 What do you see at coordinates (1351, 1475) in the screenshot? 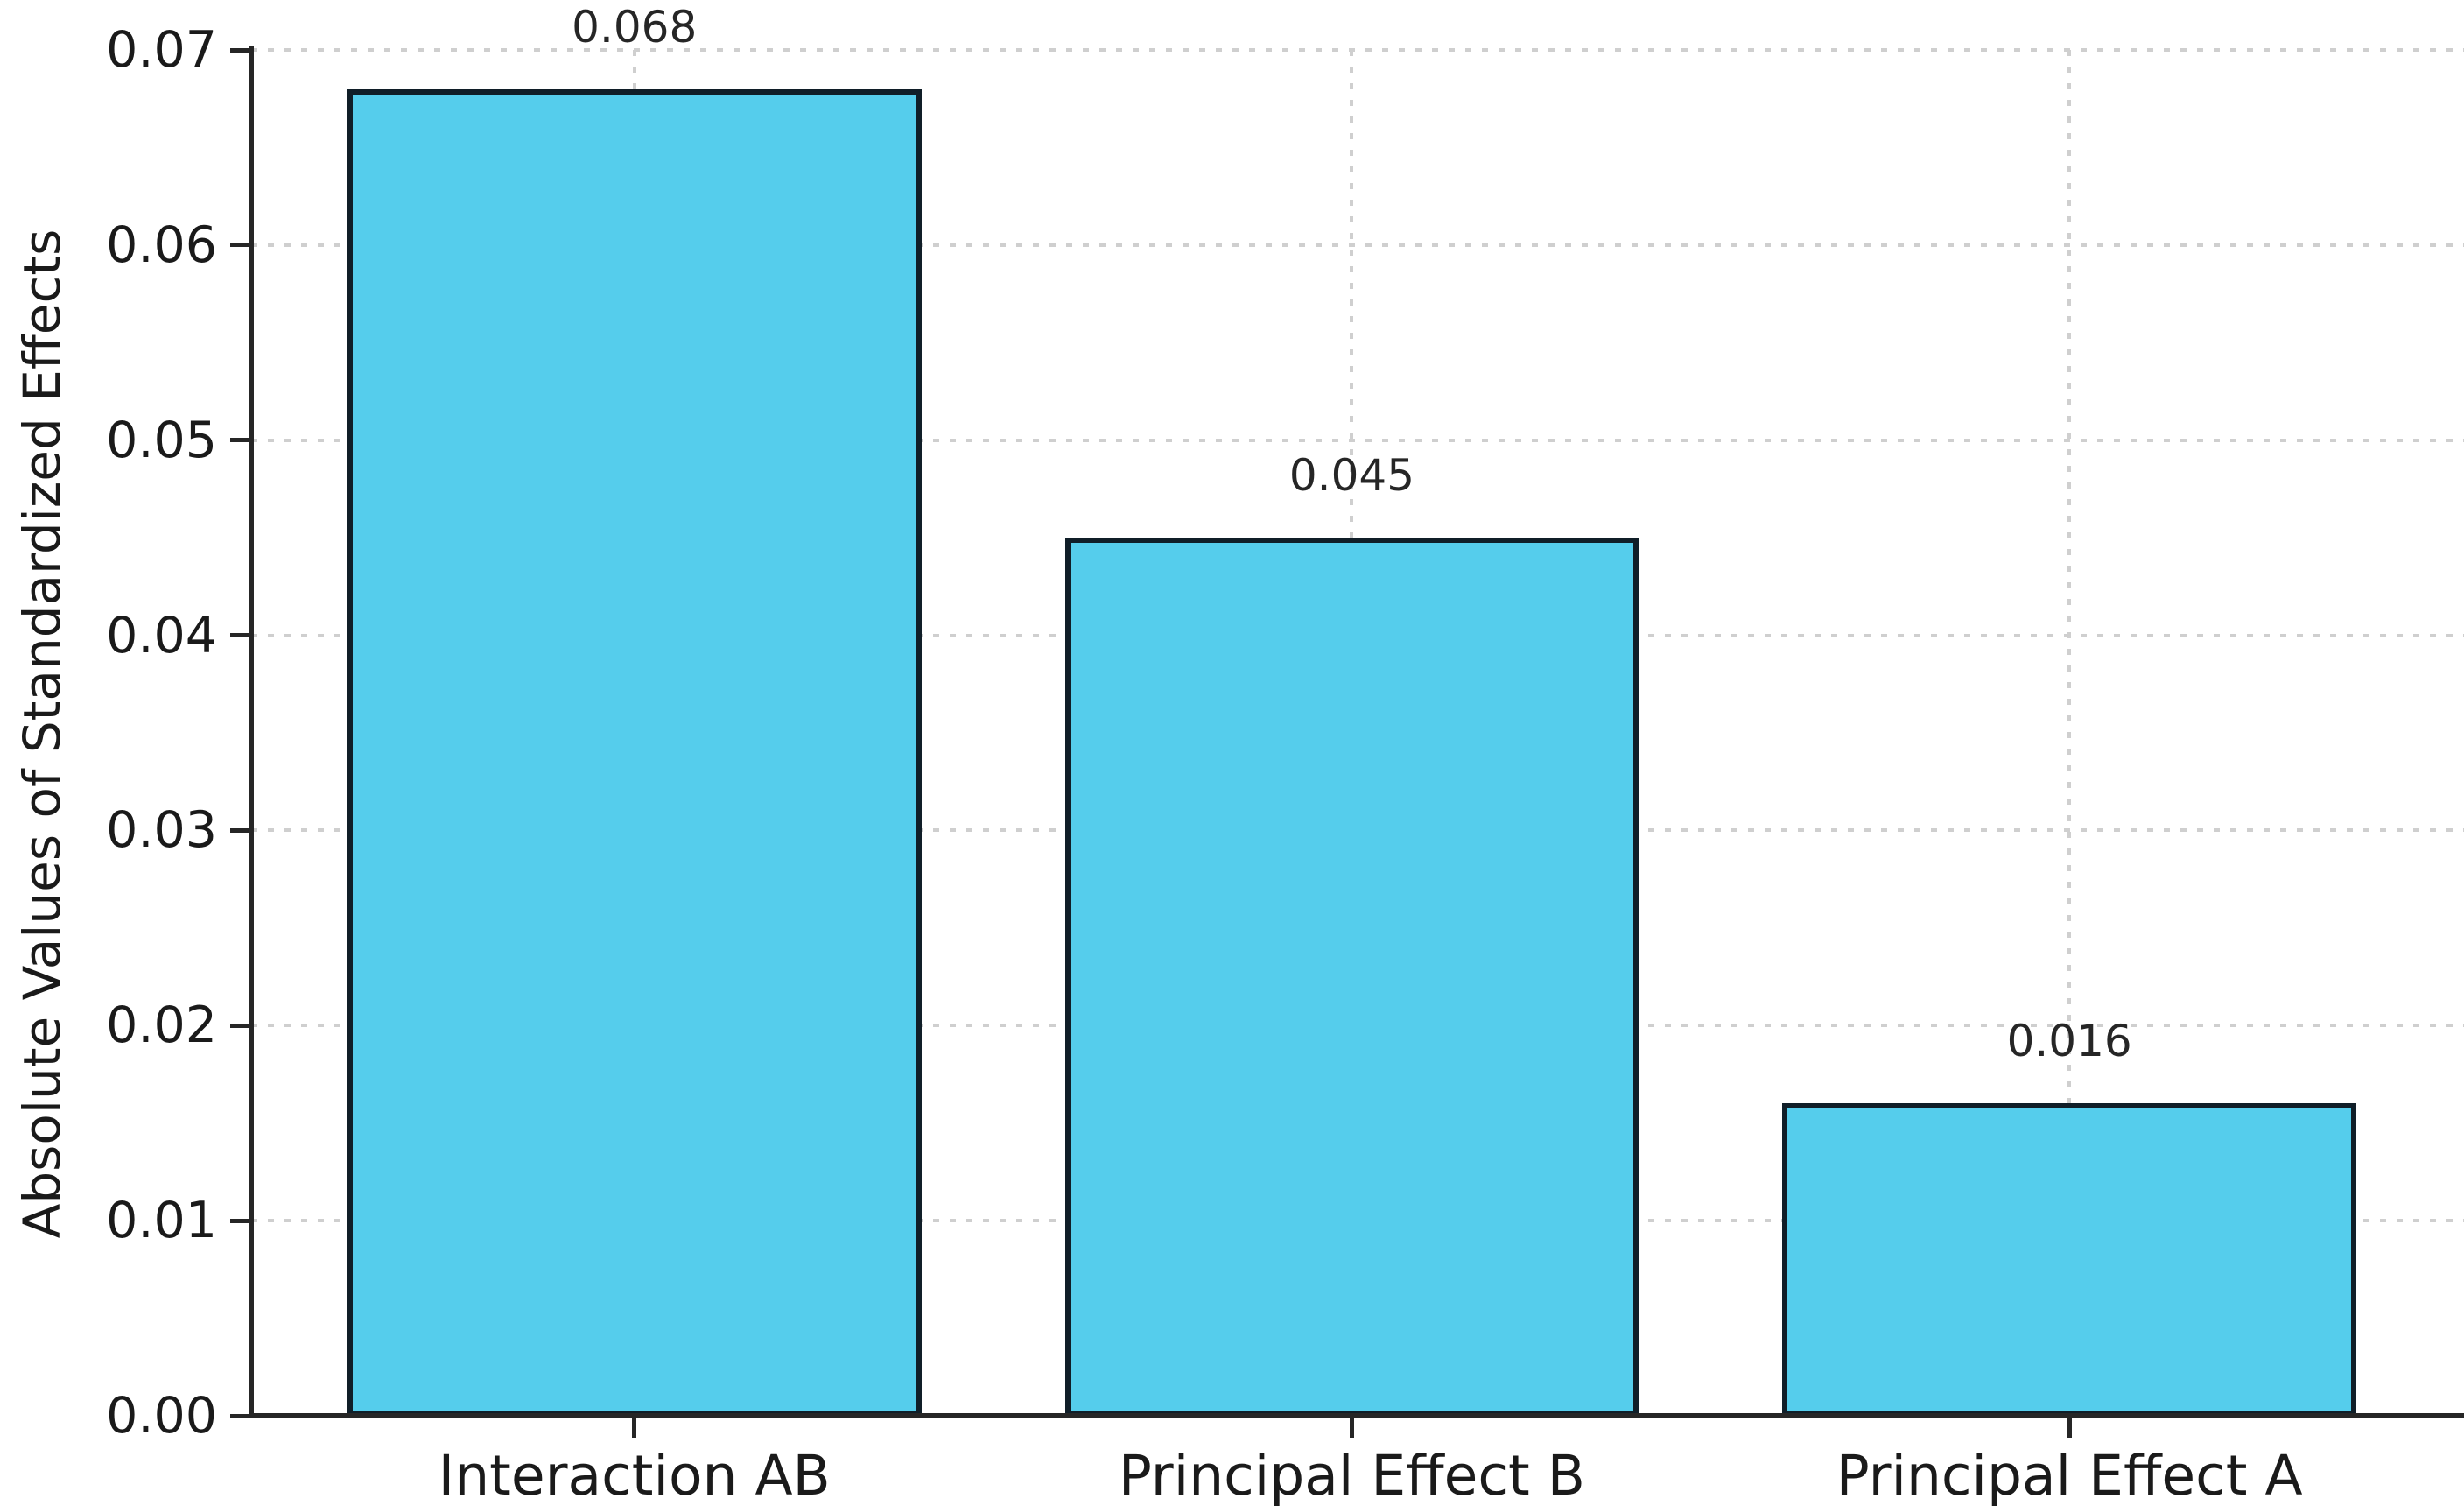
I see `x-tick-label: Principal Effect B` at bounding box center [1351, 1475].